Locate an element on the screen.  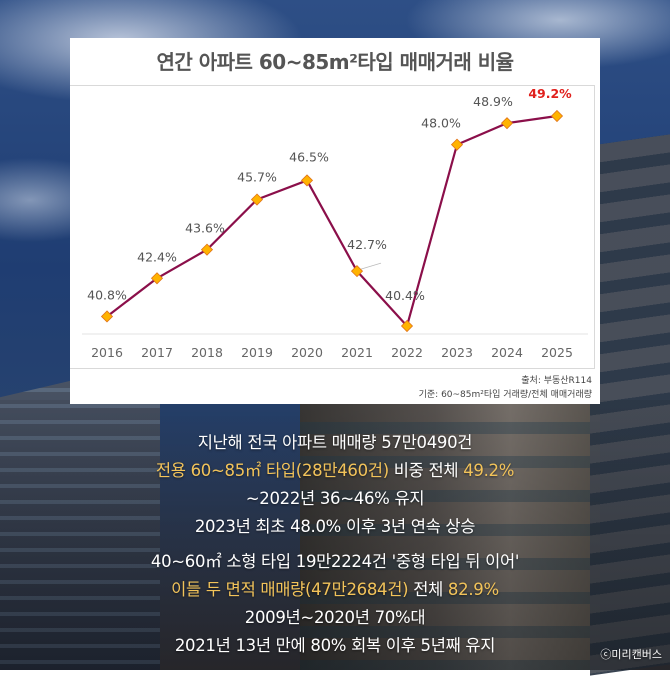
x-tick-label: 2020 is located at coordinates (307, 352).